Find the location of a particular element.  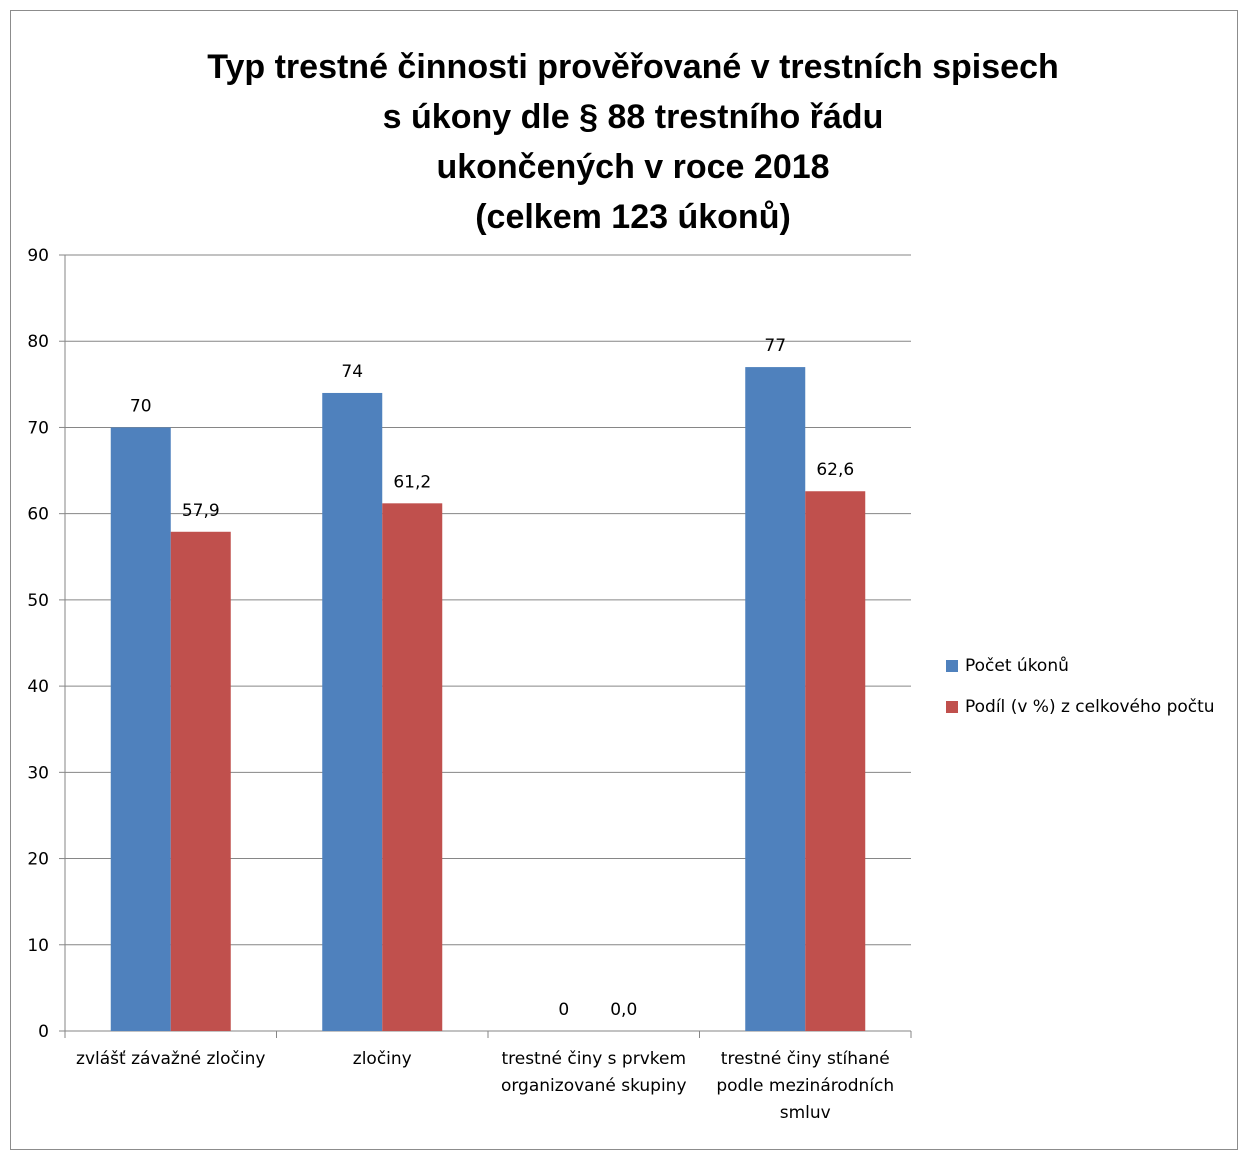

category-label-line: smluv is located at coordinates (805, 1113).